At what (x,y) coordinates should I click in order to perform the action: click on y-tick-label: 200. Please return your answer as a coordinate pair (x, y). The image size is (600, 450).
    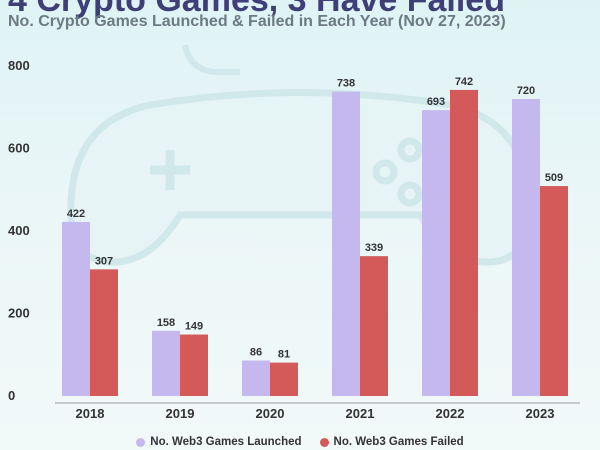
    Looking at the image, I should click on (19, 313).